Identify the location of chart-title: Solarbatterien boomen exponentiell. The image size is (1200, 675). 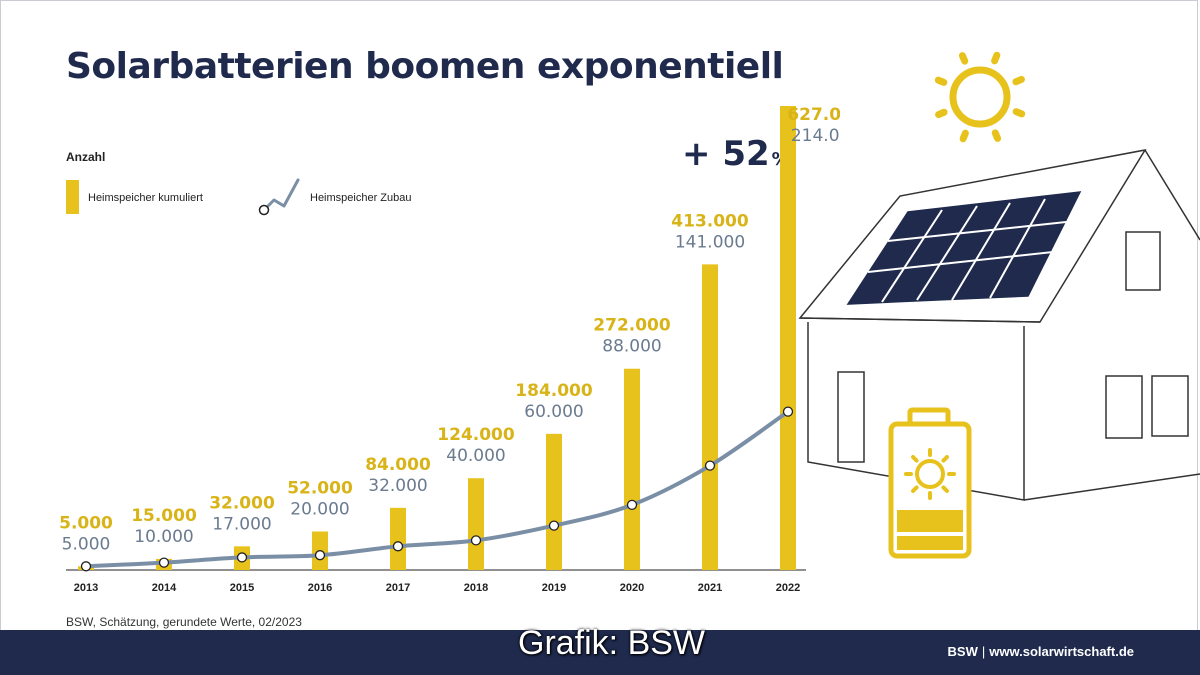
(425, 66).